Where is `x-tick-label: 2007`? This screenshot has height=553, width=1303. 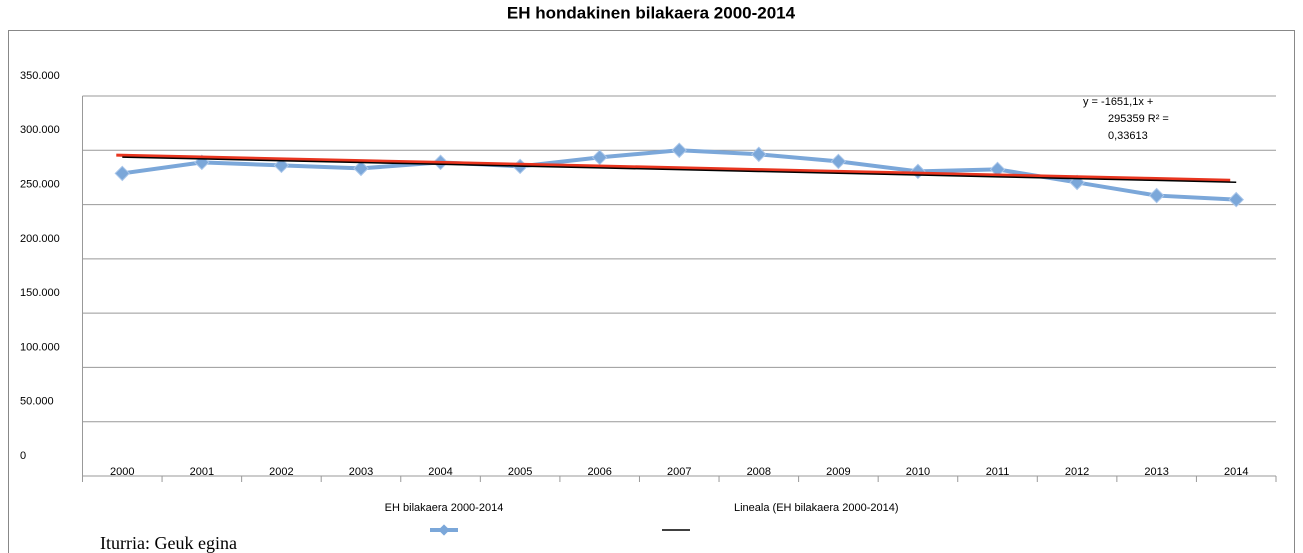
x-tick-label: 2007 is located at coordinates (679, 472).